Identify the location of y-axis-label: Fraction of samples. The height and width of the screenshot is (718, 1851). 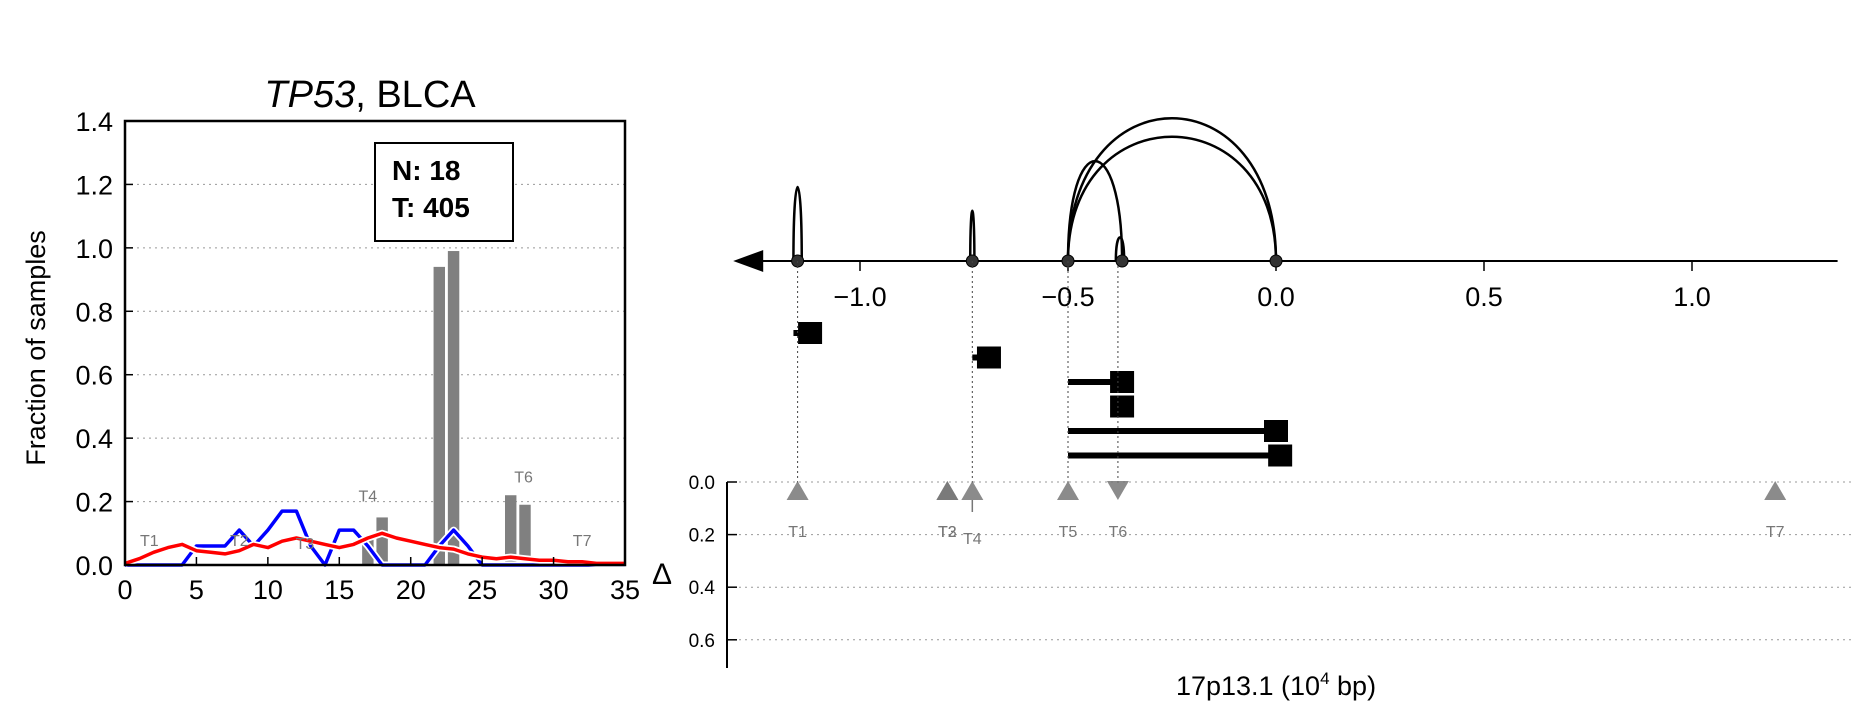
(36, 348).